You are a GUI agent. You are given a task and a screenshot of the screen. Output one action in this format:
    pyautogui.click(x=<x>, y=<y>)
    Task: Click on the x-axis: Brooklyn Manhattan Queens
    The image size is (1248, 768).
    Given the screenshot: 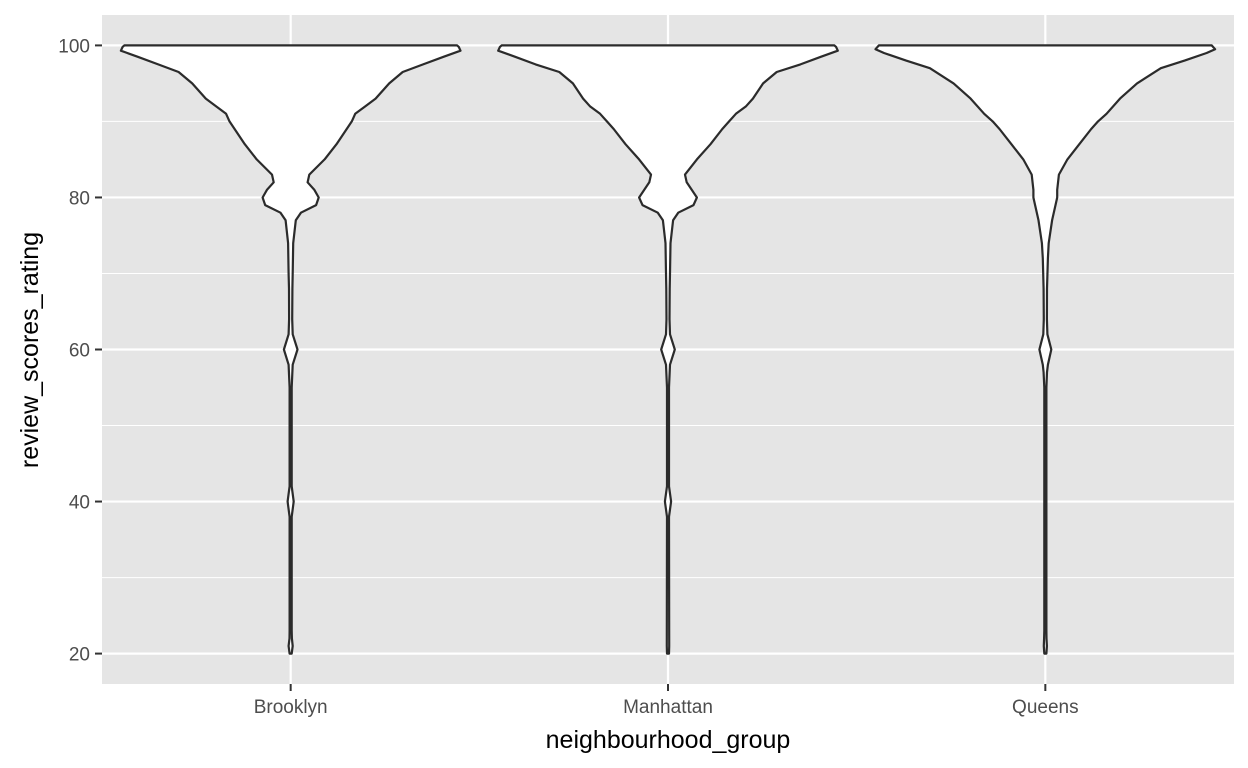 What is the action you would take?
    pyautogui.click(x=666, y=701)
    